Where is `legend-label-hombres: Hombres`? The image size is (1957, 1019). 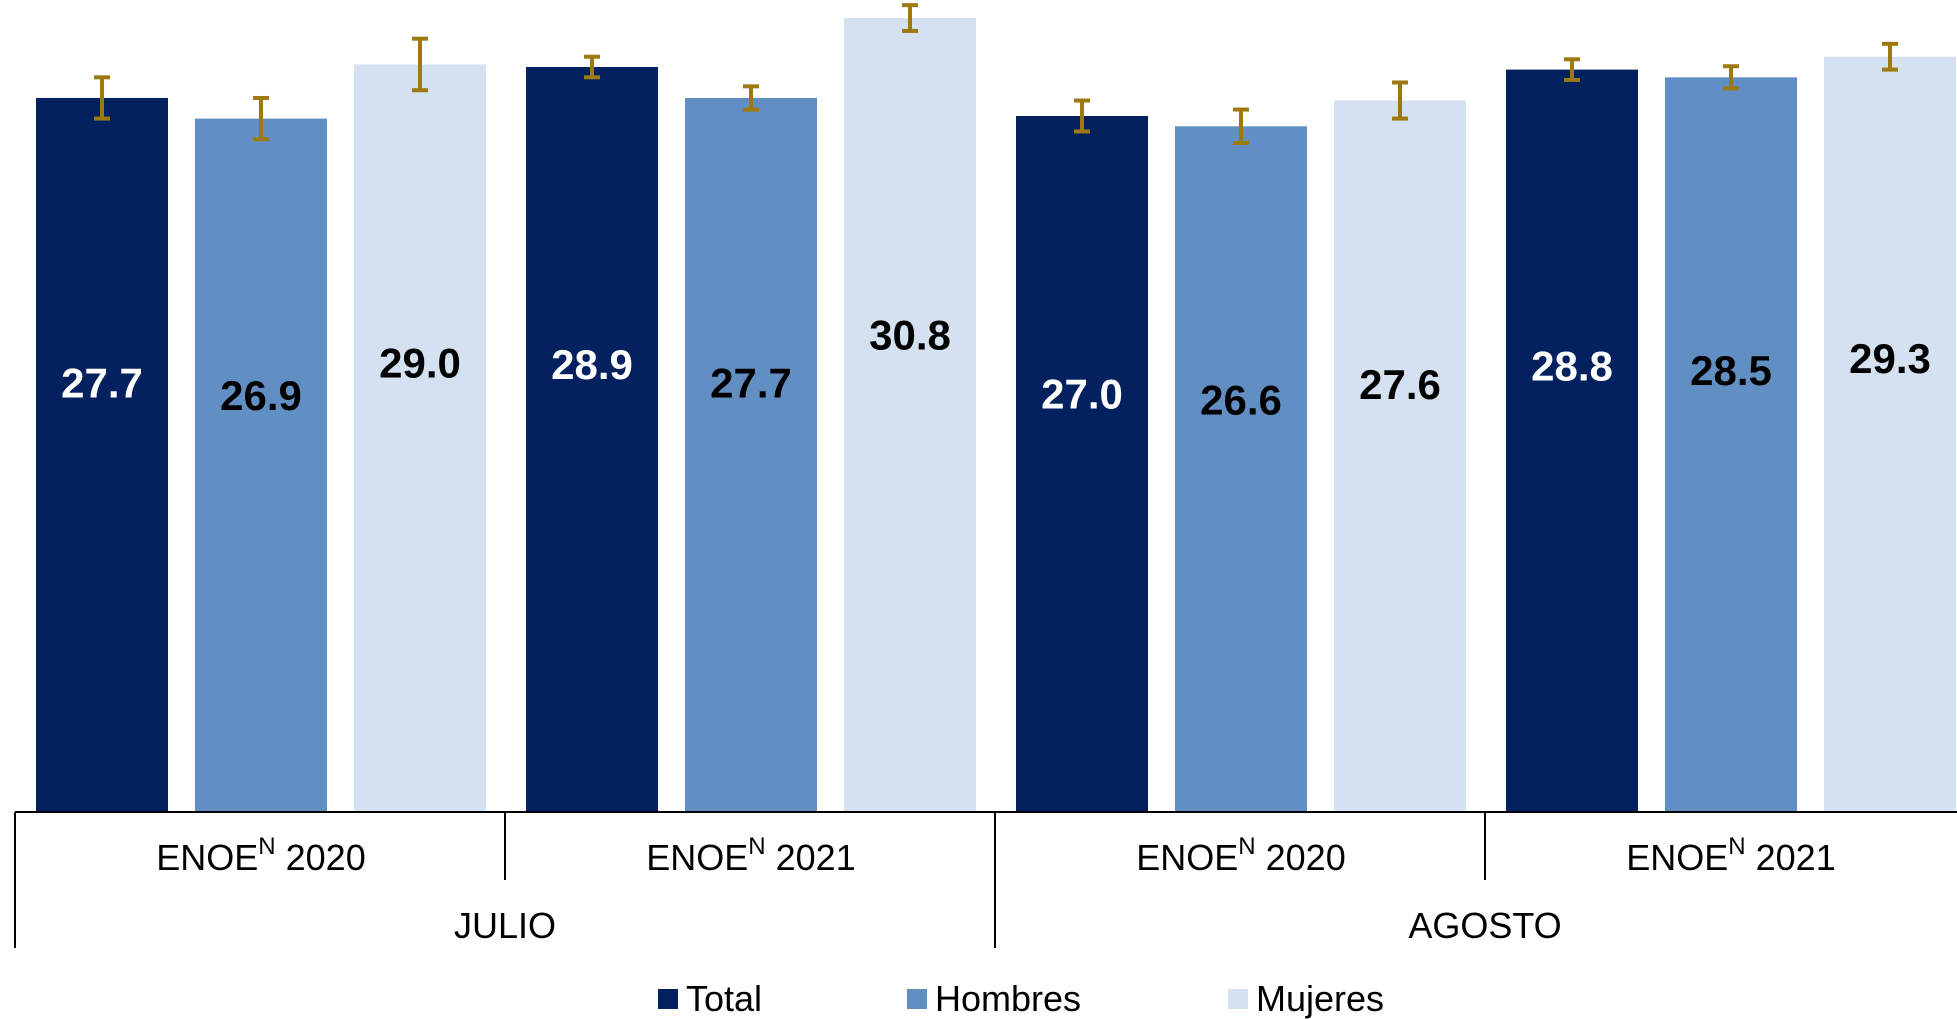
legend-label-hombres: Hombres is located at coordinates (1008, 998).